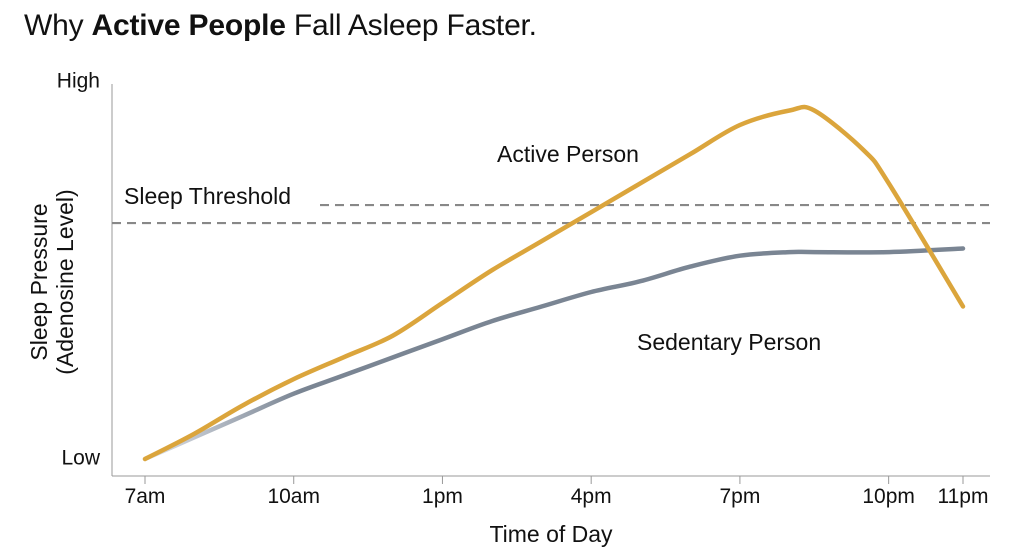 The image size is (1024, 559). Describe the element at coordinates (78, 81) in the screenshot. I see `y-tick-label: High` at that location.